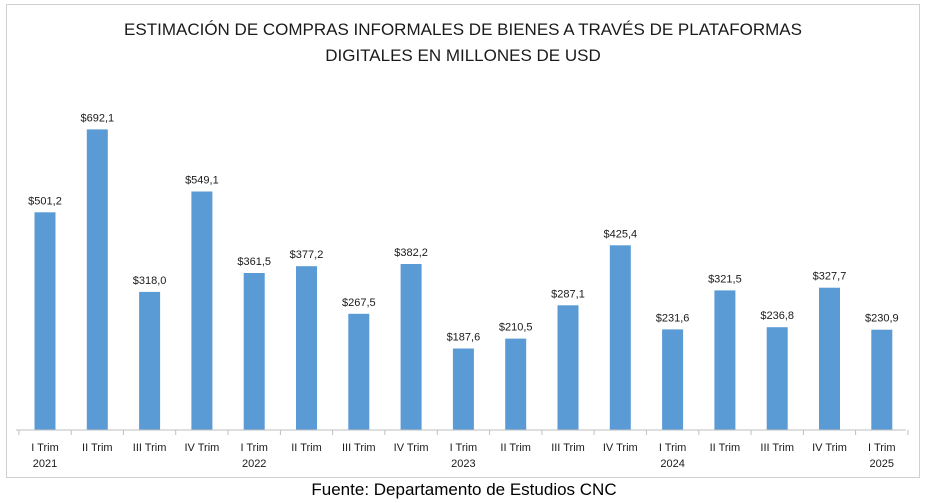 Image resolution: width=928 pixels, height=503 pixels. I want to click on bar-value-label-6: $377,2, so click(307, 255).